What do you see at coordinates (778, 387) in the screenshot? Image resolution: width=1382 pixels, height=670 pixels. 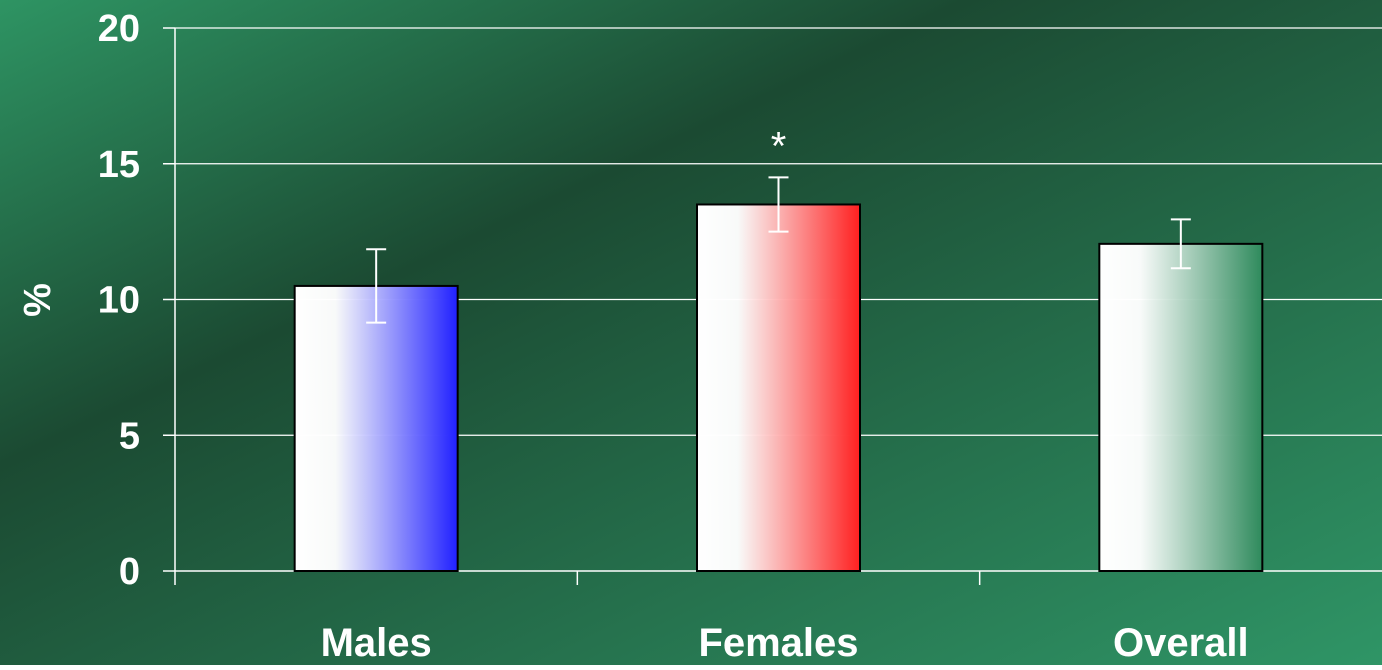 I see `bar-females` at bounding box center [778, 387].